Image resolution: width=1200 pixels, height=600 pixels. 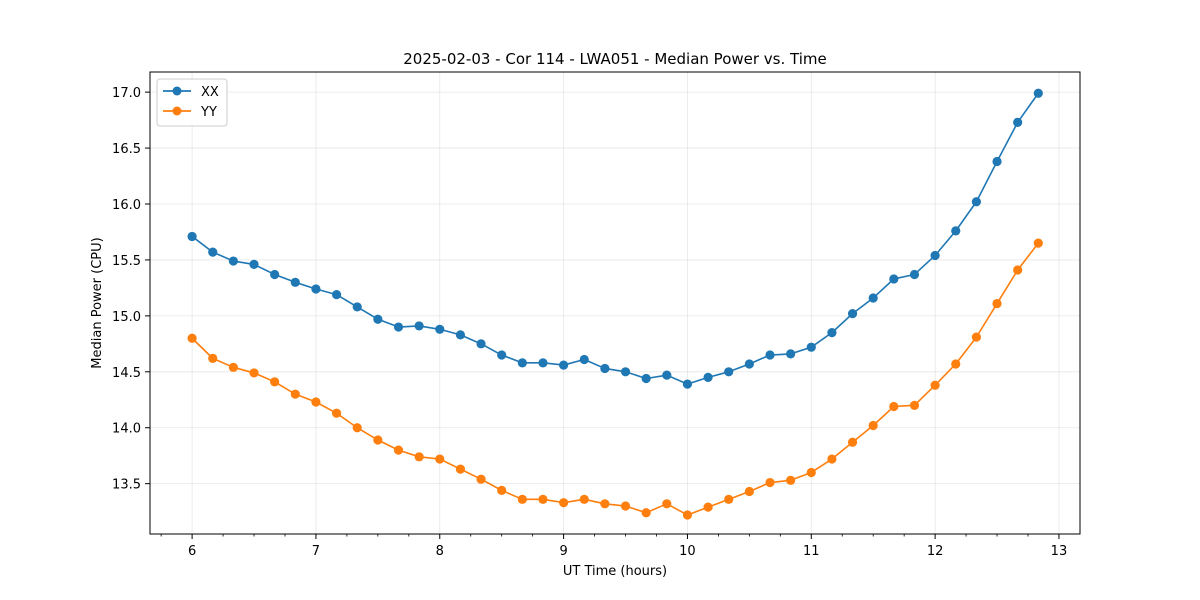 What do you see at coordinates (615, 571) in the screenshot?
I see `x-axis-label: UT Time (hours)` at bounding box center [615, 571].